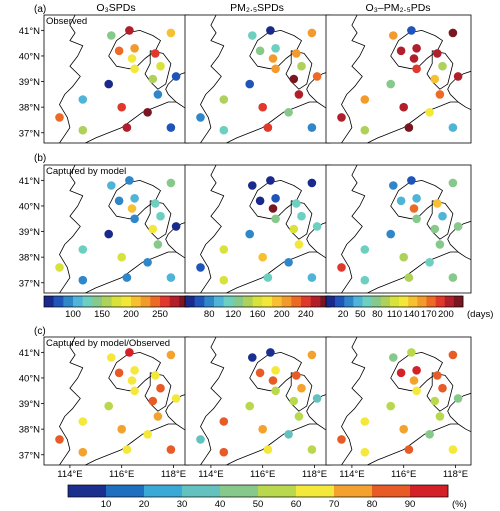  What do you see at coordinates (429, 314) in the screenshot?
I see `colorbar-tick-label: 170` at bounding box center [429, 314].